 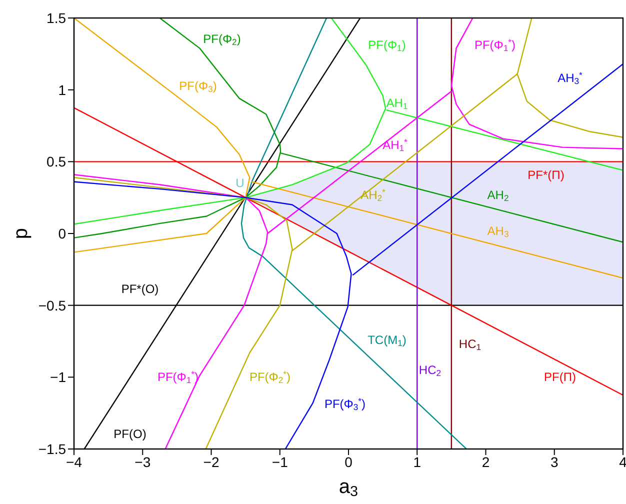 I want to click on x-tick-label: 2, so click(x=486, y=462).